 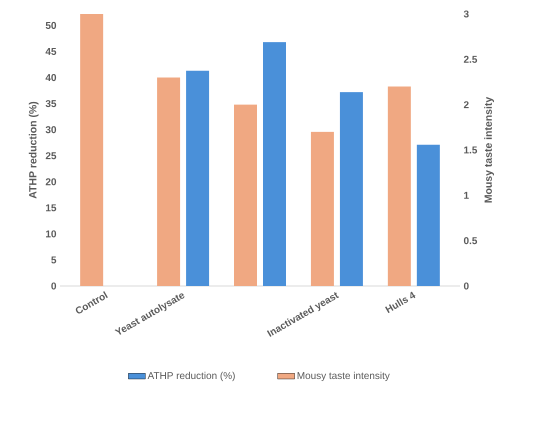 What do you see at coordinates (191, 377) in the screenshot?
I see `legend-label: ATHP reduction (%)` at bounding box center [191, 377].